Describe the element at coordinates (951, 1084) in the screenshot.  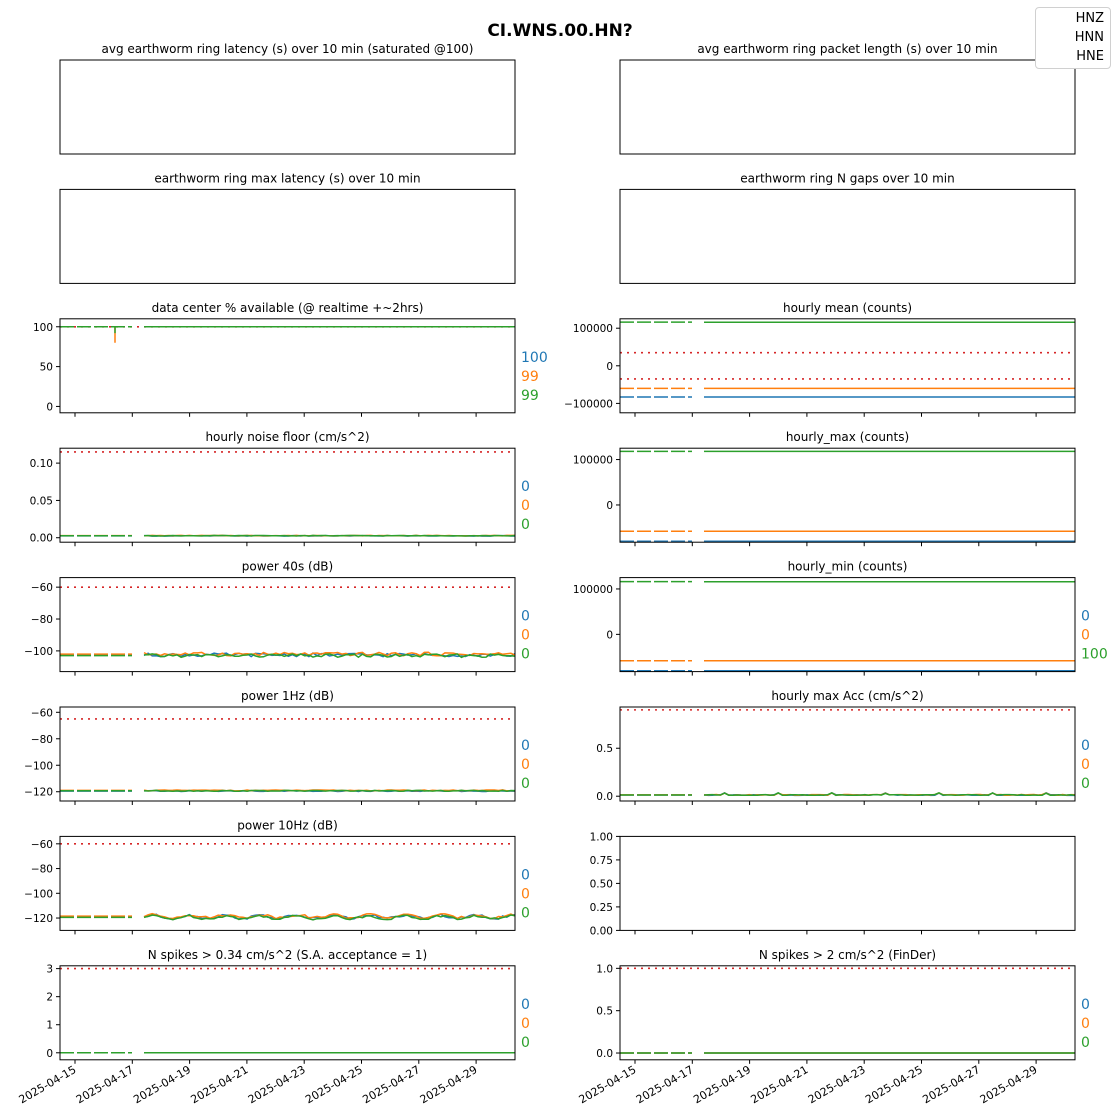
I see `x-tick-label: 2025-04-27` at that location.